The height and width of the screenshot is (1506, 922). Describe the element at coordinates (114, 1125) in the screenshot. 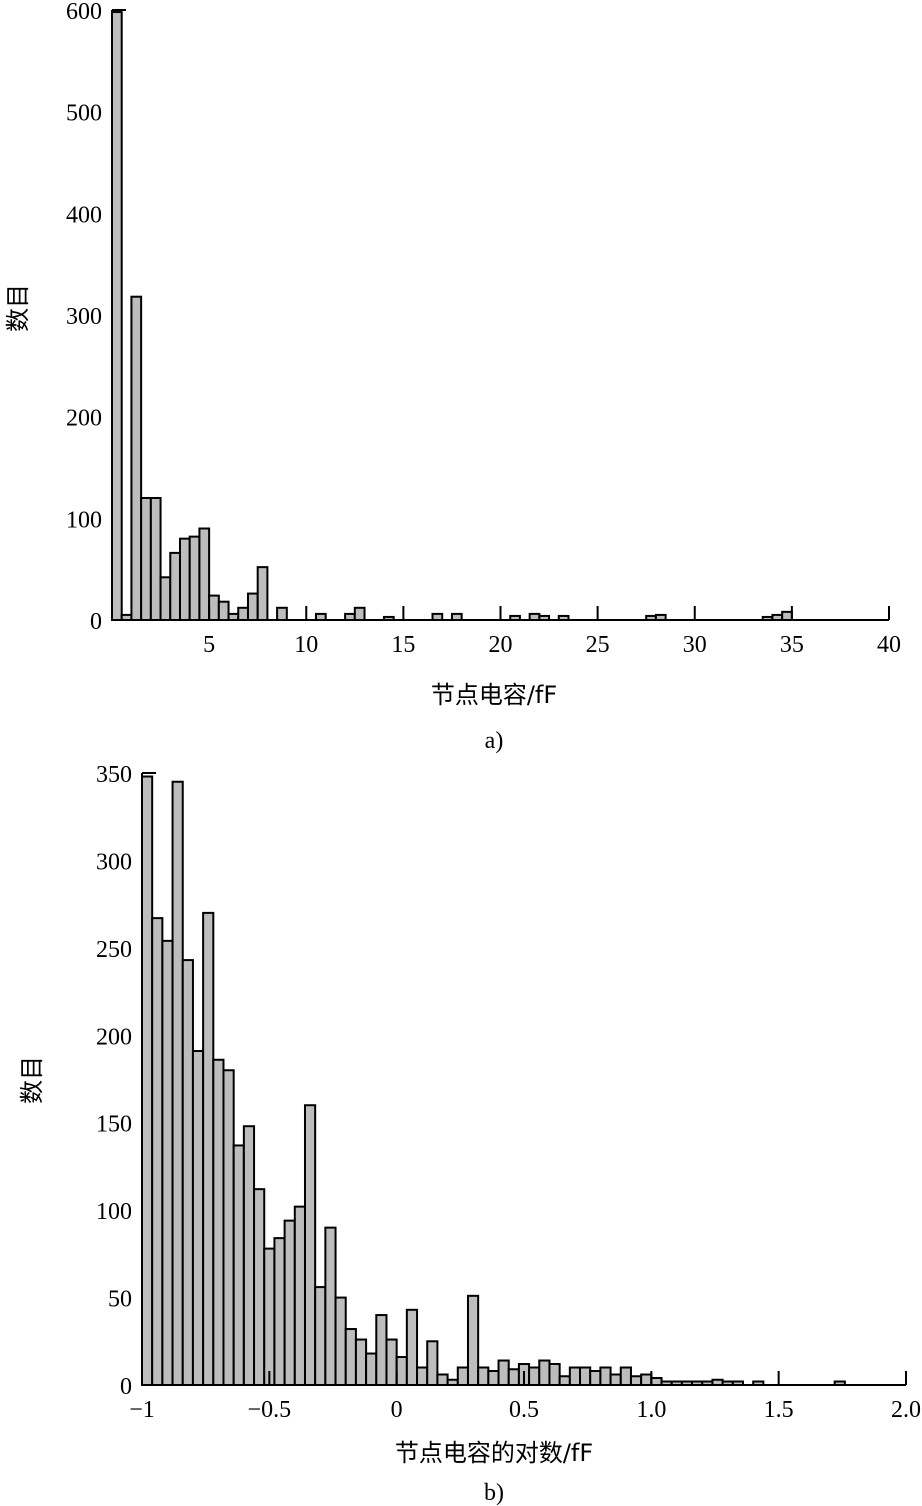

I see `histogram-b-y-tick-label: 150` at that location.